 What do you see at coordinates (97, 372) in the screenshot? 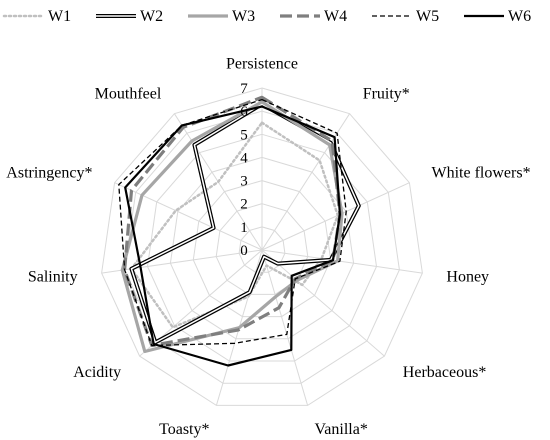
I see `axis-label-acidity: Acidity` at bounding box center [97, 372].